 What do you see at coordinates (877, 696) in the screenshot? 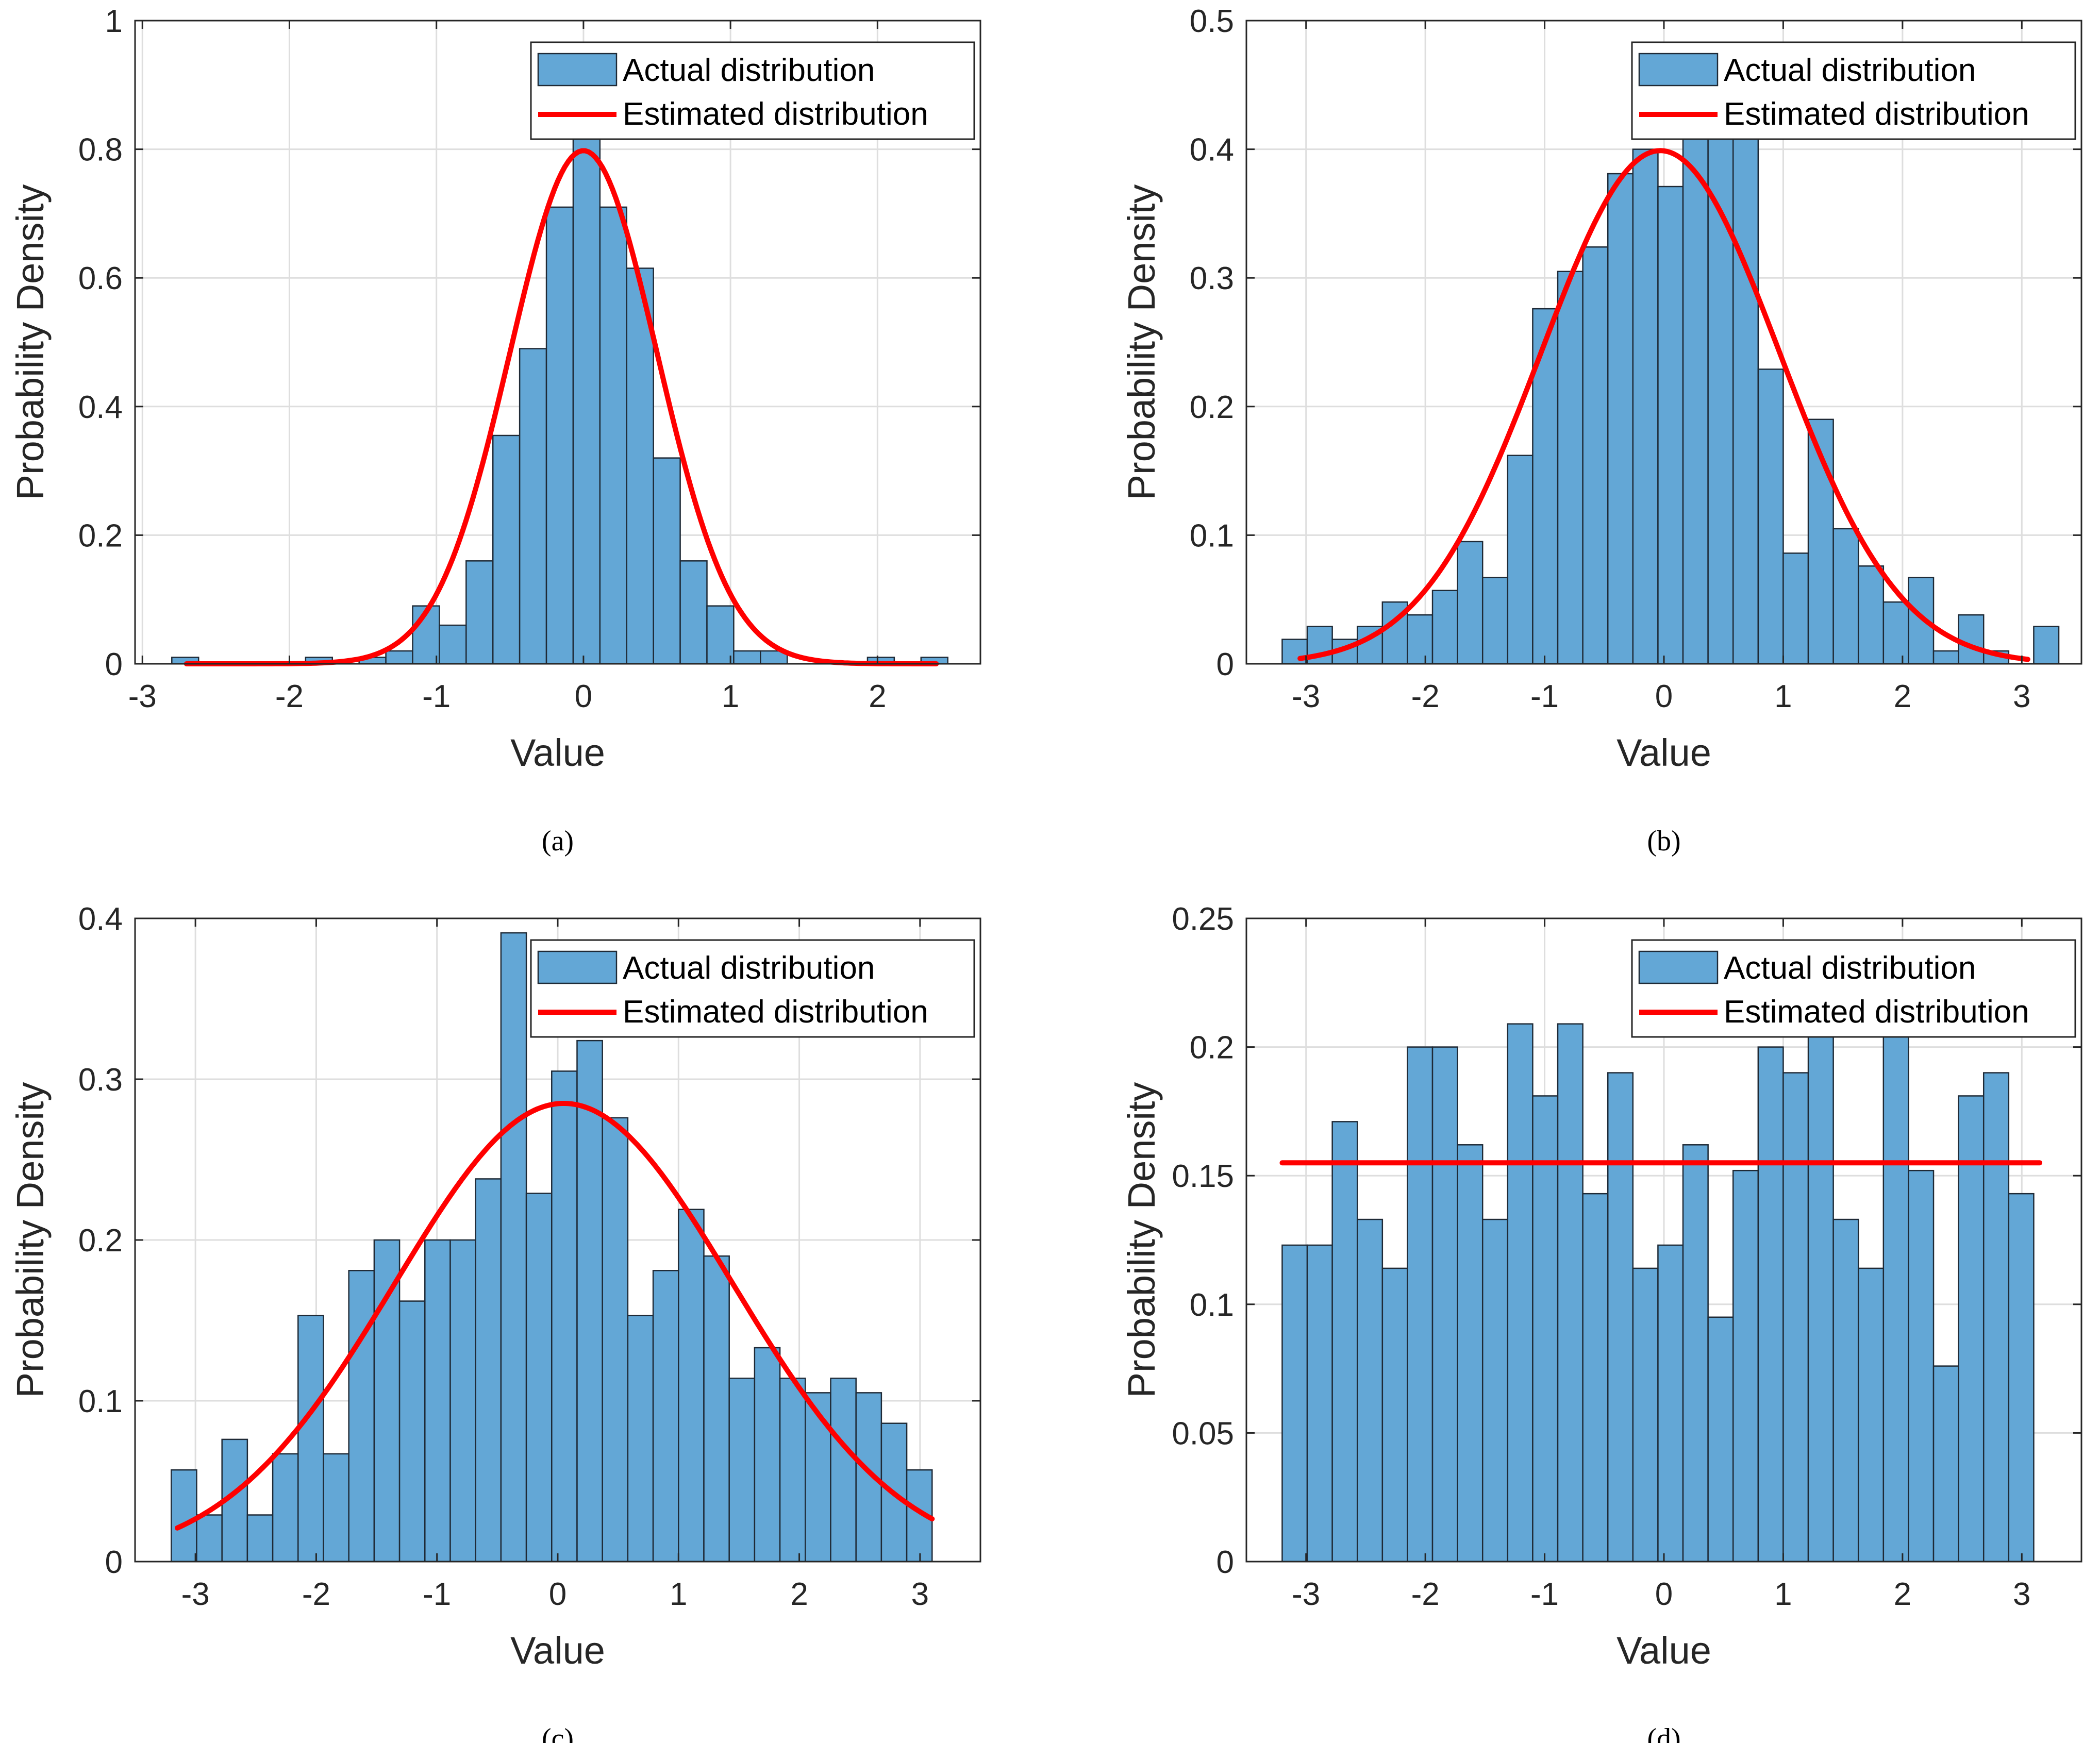
I see `x-tick-label: 2` at bounding box center [877, 696].